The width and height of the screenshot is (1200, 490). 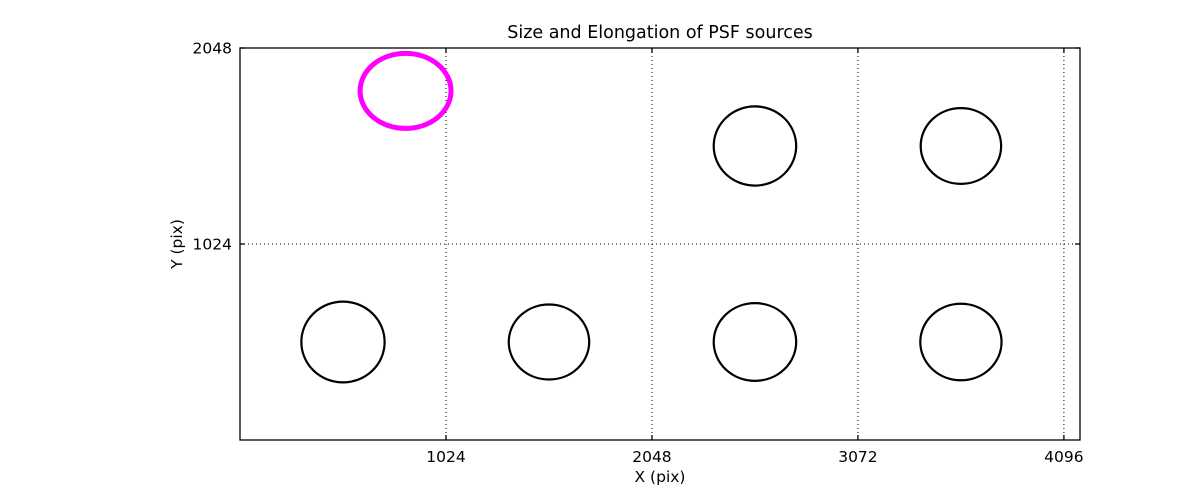 What do you see at coordinates (177, 244) in the screenshot?
I see `y-axis-label: Y (pix)` at bounding box center [177, 244].